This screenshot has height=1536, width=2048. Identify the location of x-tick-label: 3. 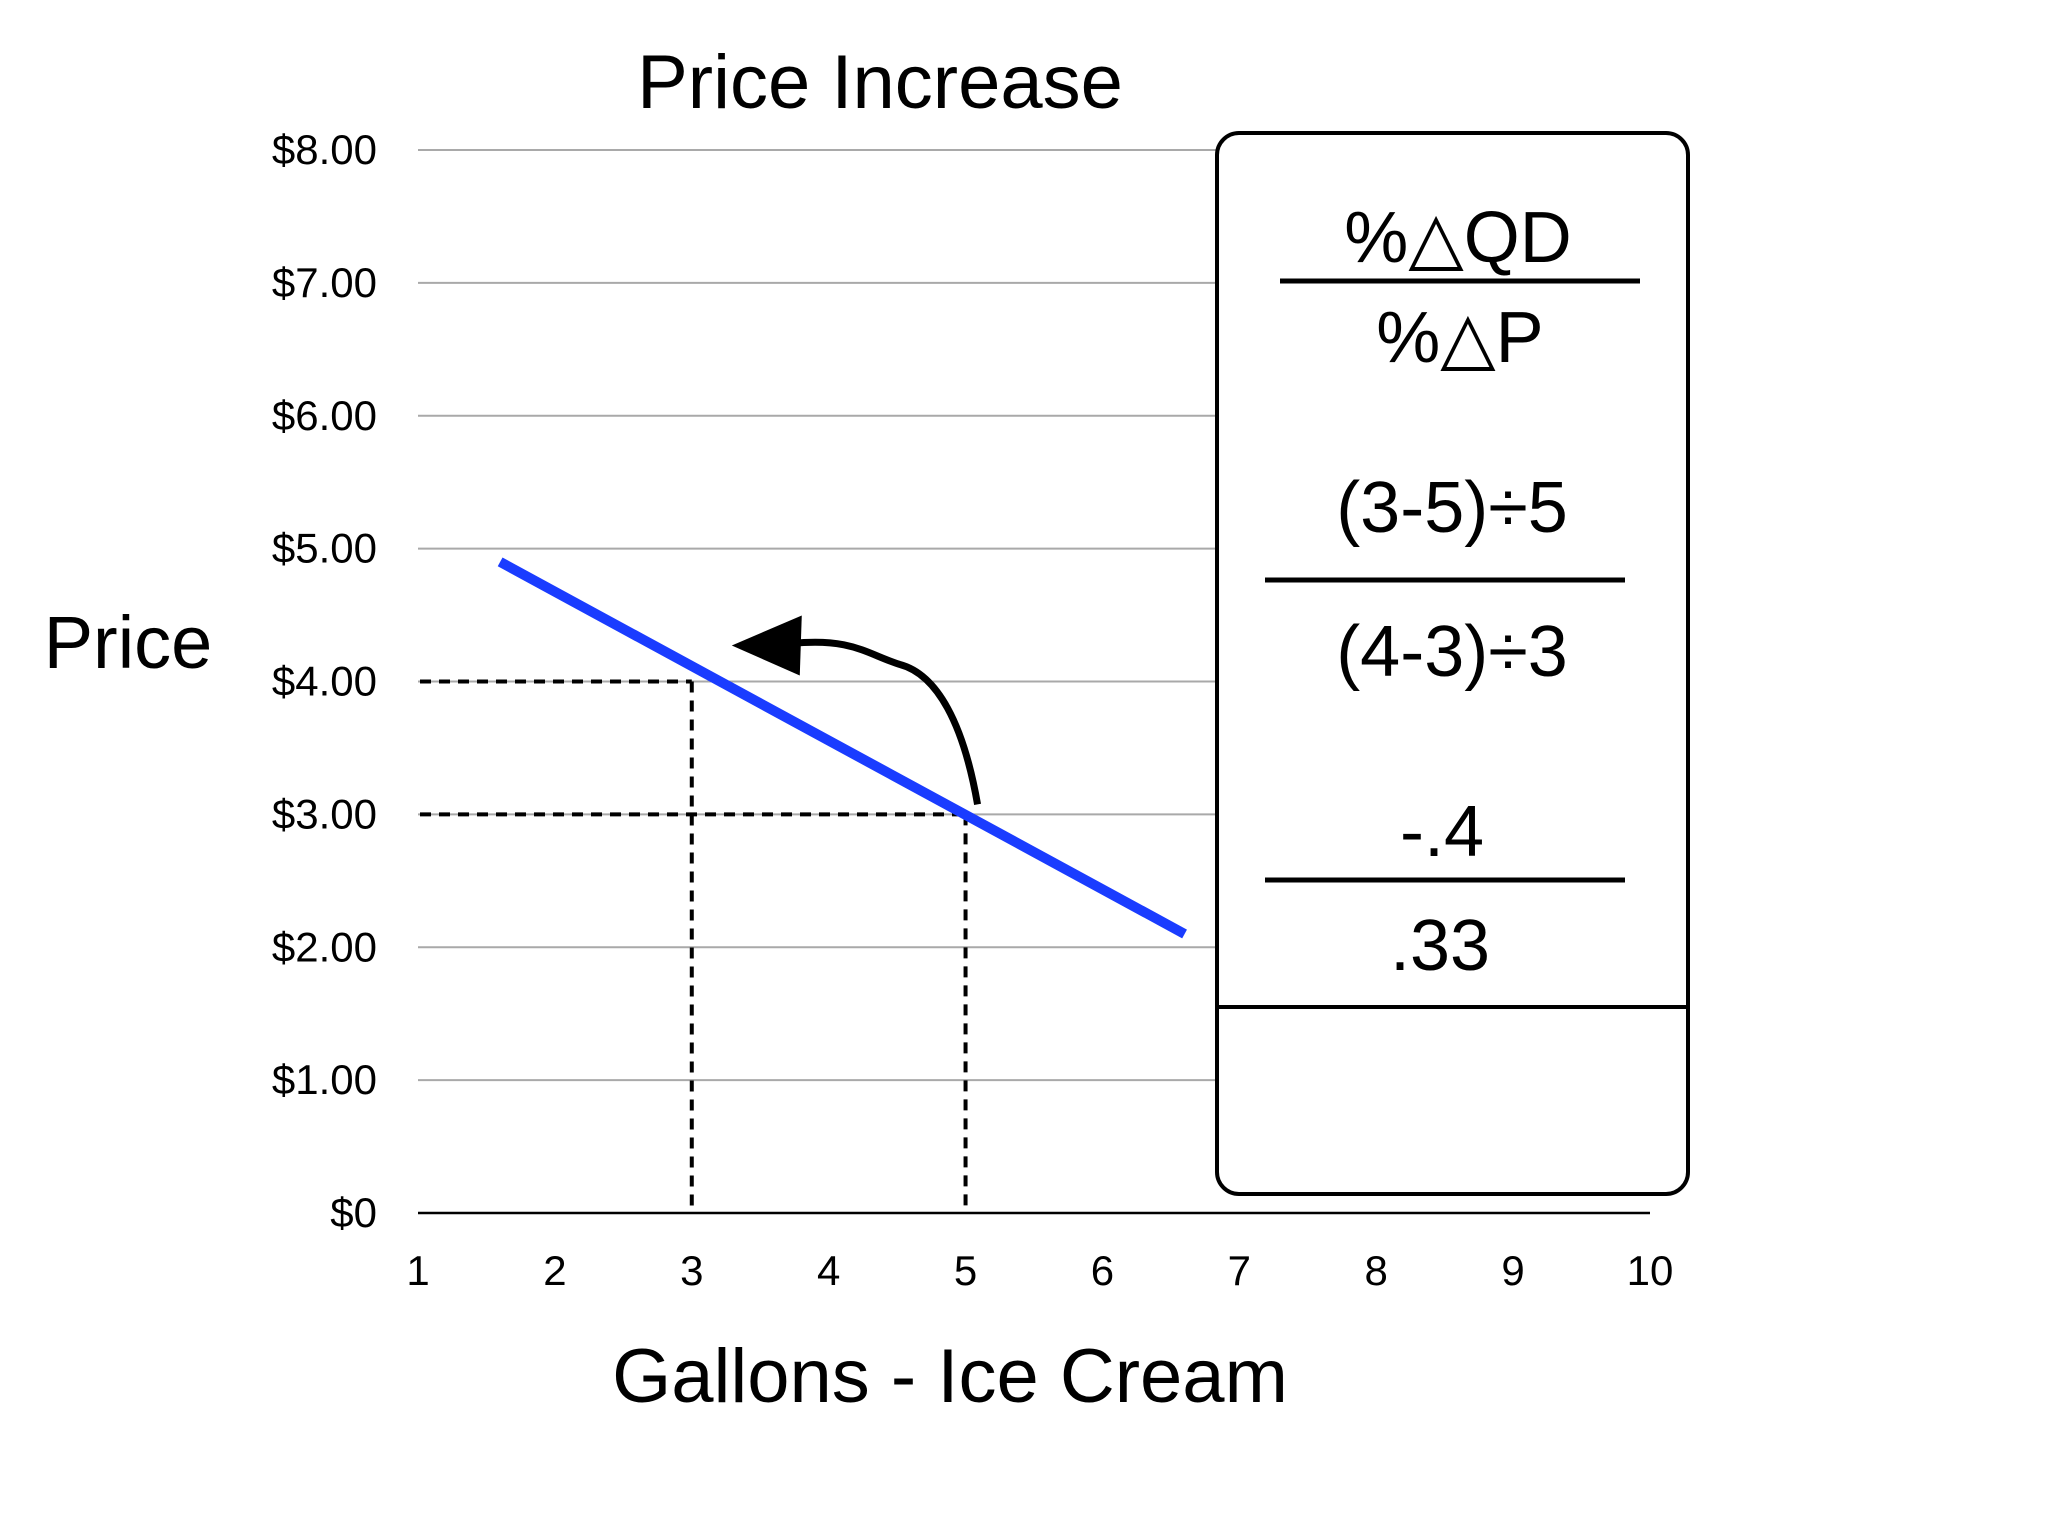
(691, 1270).